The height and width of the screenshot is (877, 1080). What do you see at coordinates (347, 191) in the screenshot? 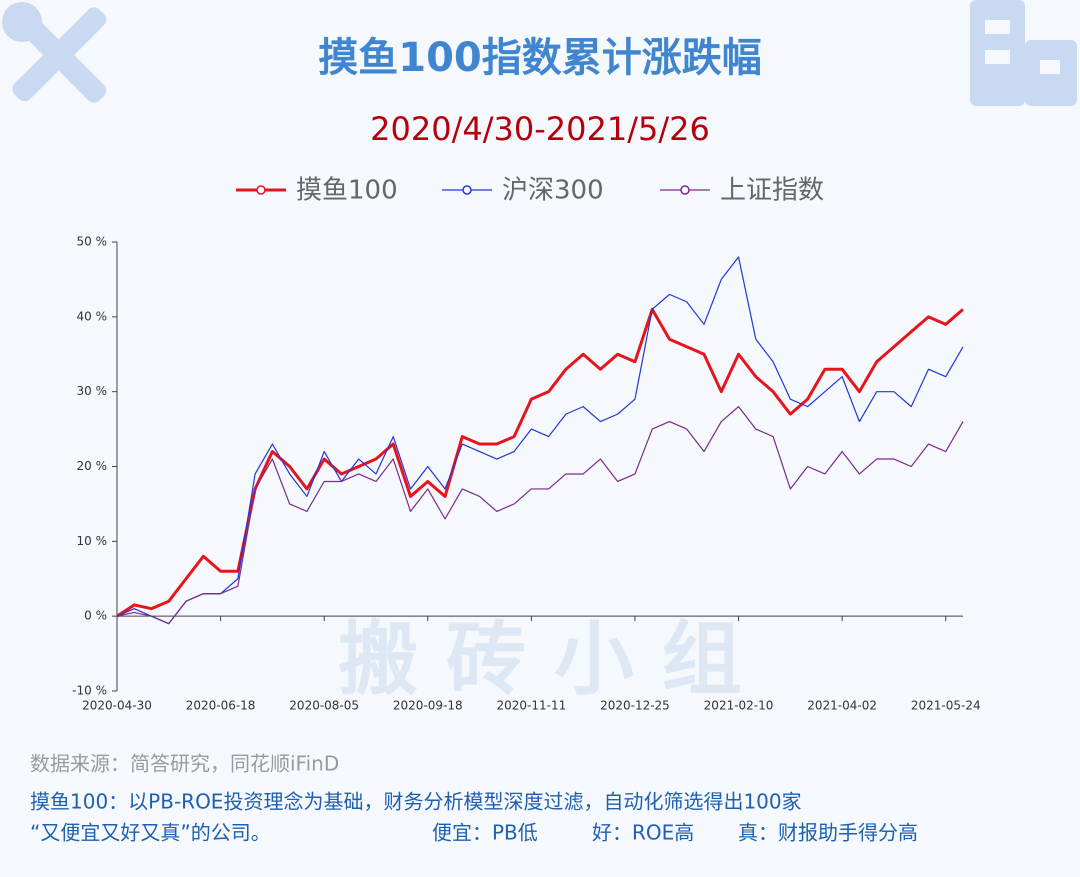
I see `legend-label: 摸鱼100` at bounding box center [347, 191].